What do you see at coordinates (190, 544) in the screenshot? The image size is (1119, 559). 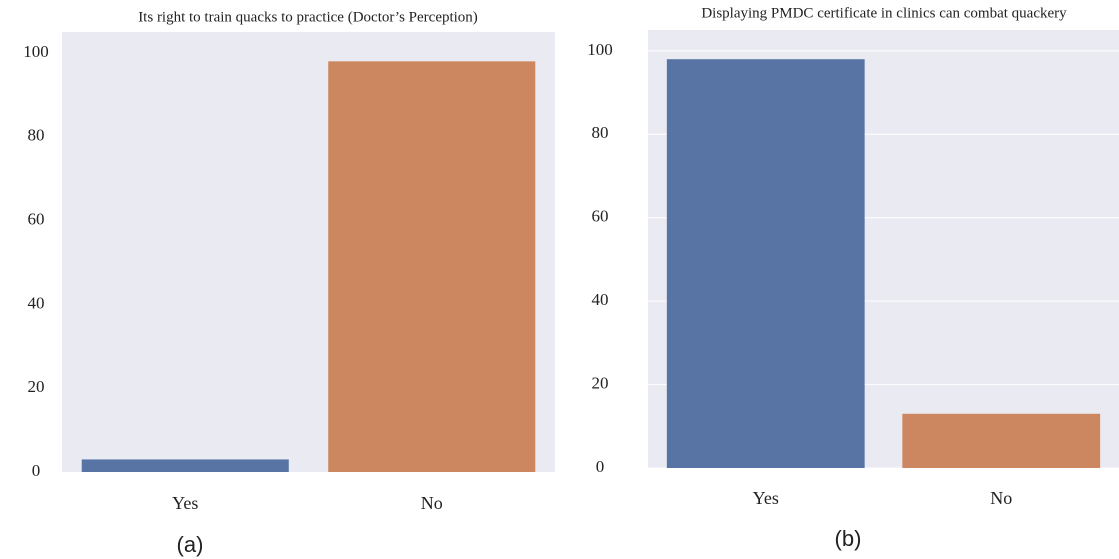 I see `caption: (a)` at bounding box center [190, 544].